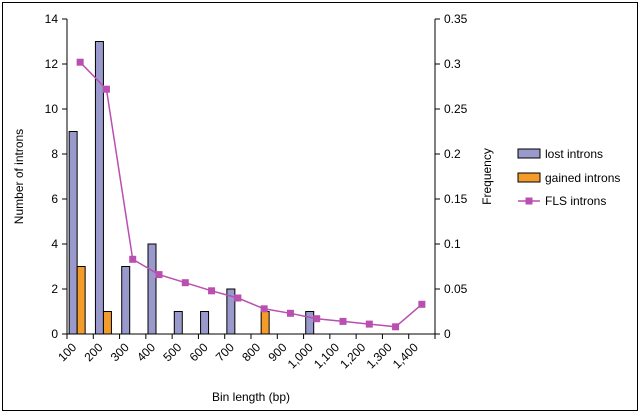 The height and width of the screenshot is (415, 642). What do you see at coordinates (19, 176) in the screenshot?
I see `y-axis-title: Number of introns` at bounding box center [19, 176].